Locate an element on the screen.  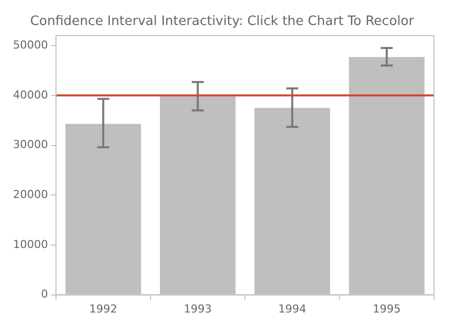
y-tick-label: 0 is located at coordinates (44, 294).